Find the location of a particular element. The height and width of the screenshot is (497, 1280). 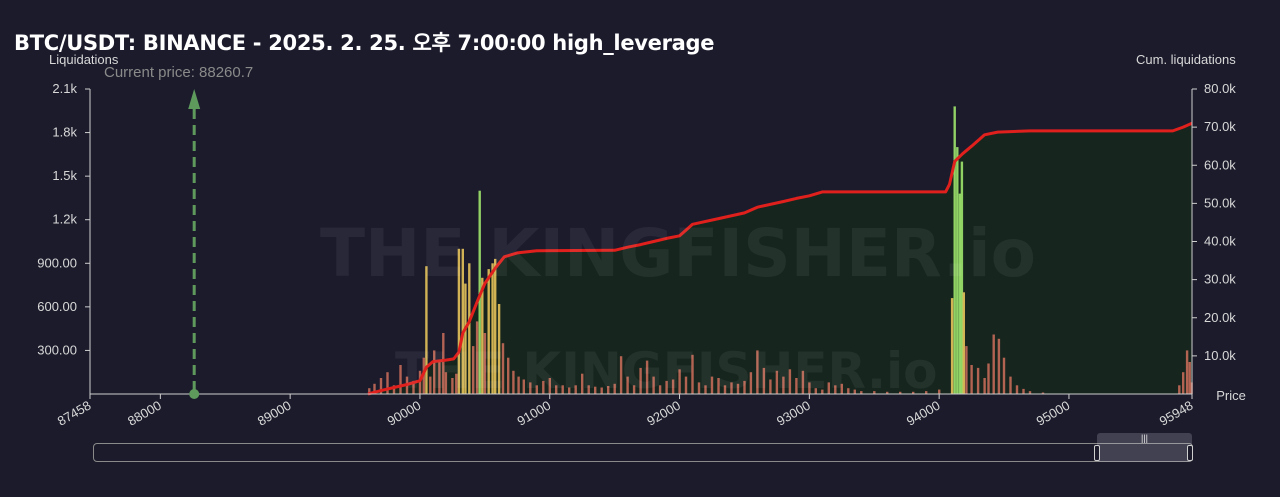

y-left-tick-label: 1.2k is located at coordinates (64, 219).